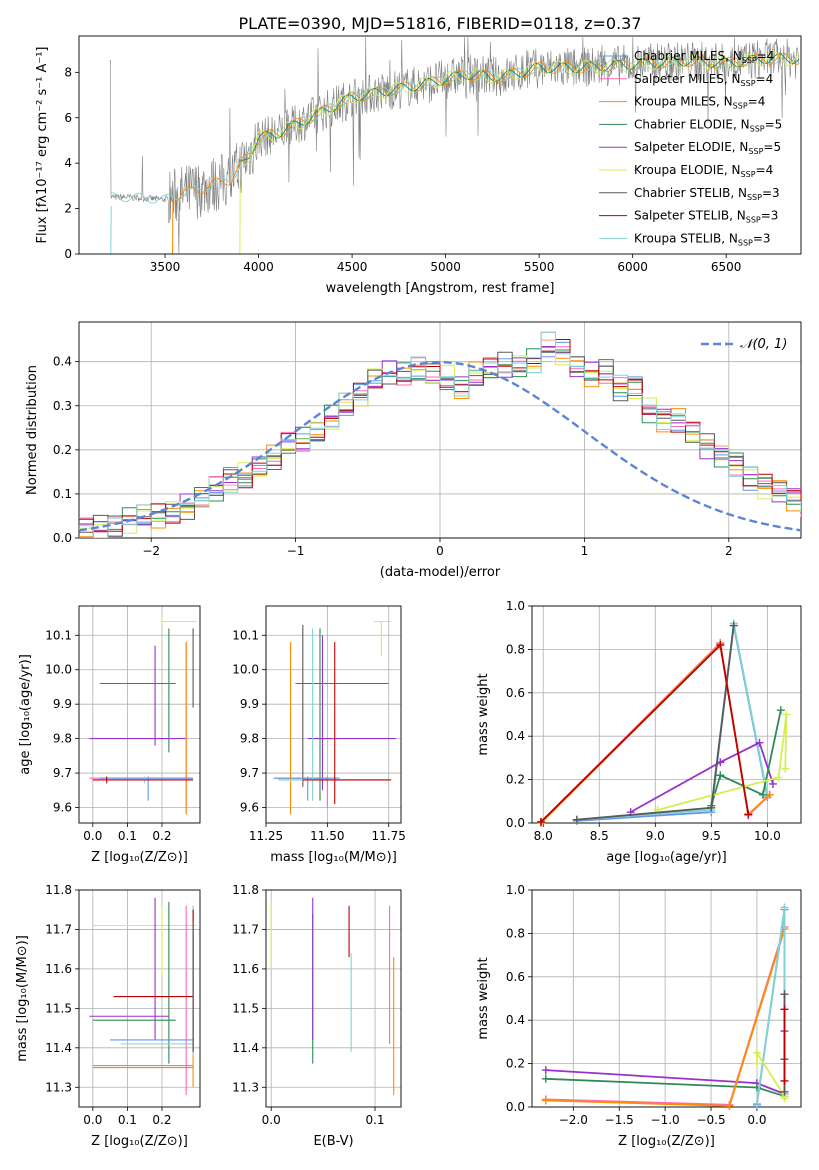  Describe the element at coordinates (440, 288) in the screenshot. I see `x-axis-label: wavelength [Angstrom, rest frame]` at that location.